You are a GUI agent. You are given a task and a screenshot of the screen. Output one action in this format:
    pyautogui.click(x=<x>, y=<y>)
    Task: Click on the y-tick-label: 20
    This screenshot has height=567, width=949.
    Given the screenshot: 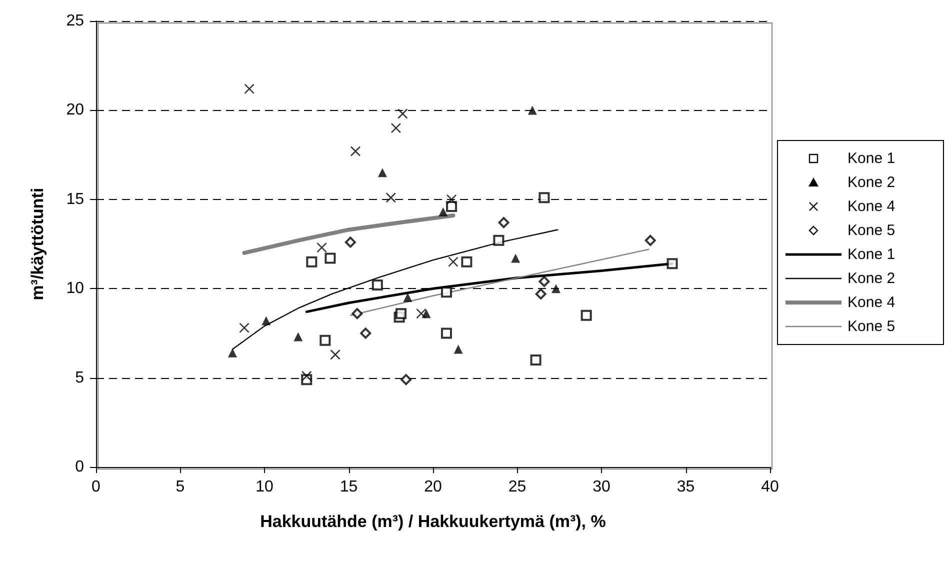 What is the action you would take?
    pyautogui.click(x=75, y=110)
    